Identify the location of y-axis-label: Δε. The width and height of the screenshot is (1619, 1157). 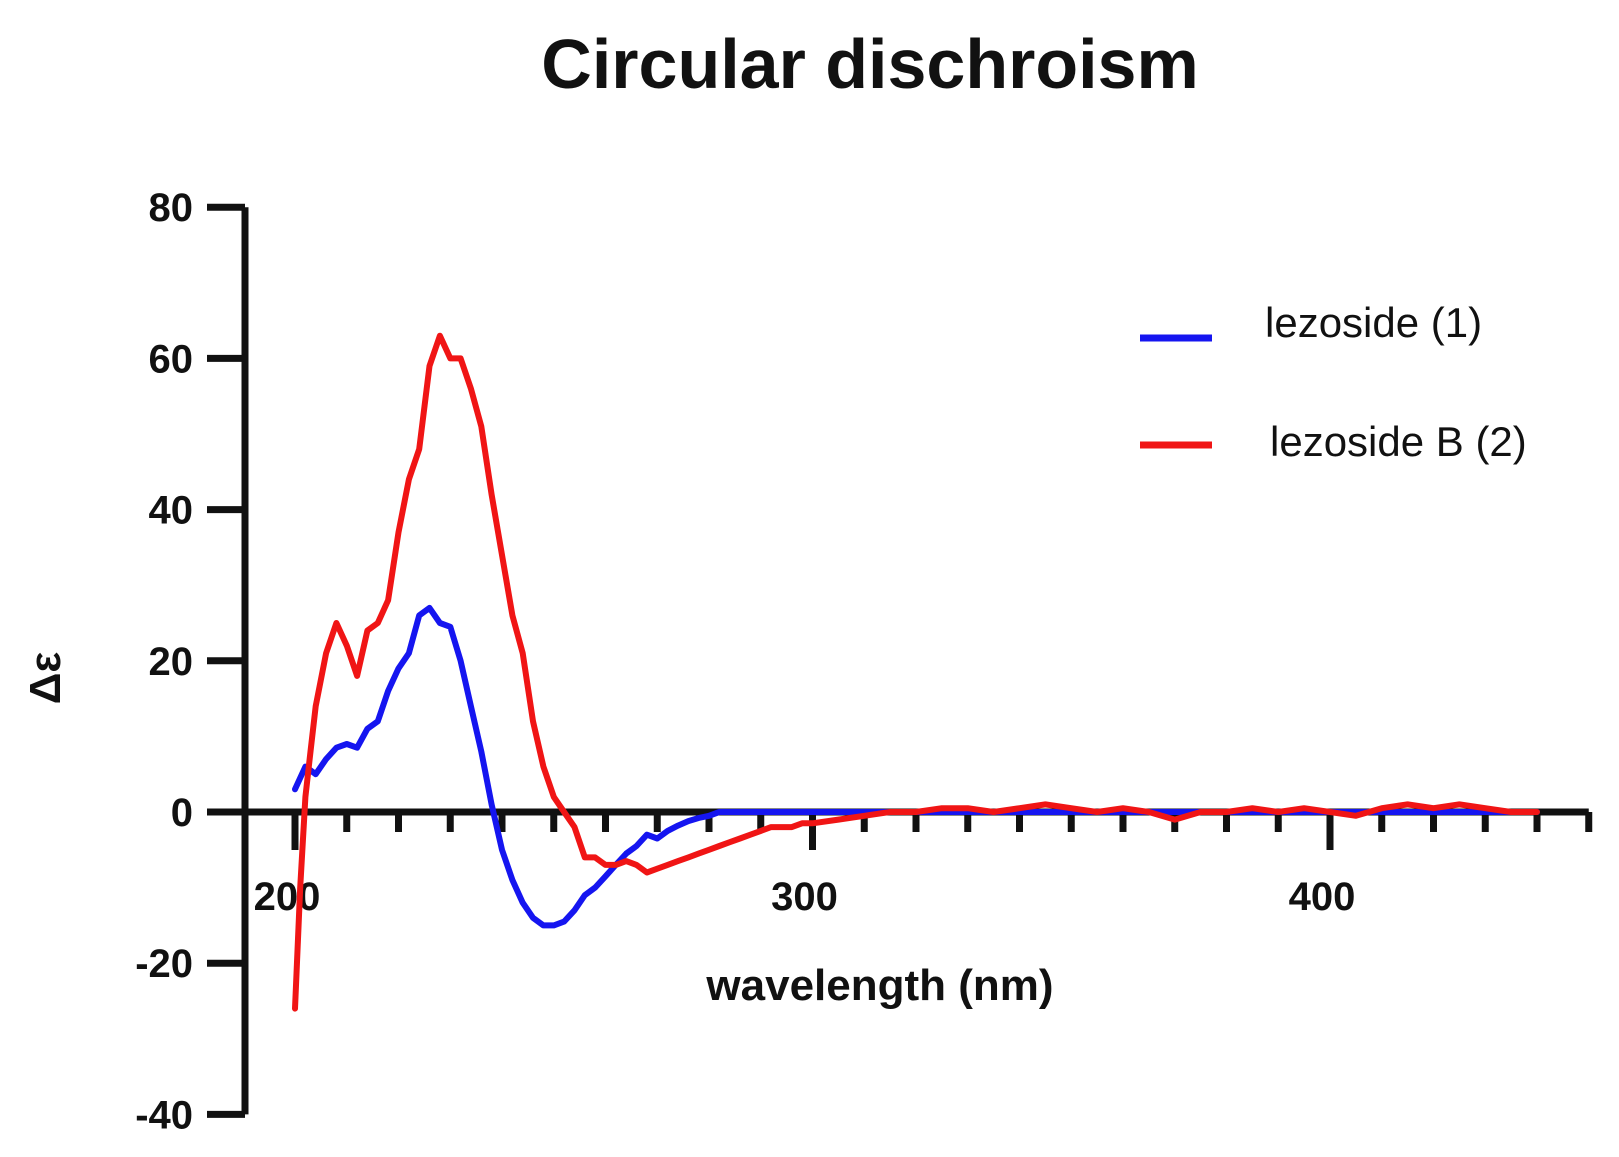
(45, 678).